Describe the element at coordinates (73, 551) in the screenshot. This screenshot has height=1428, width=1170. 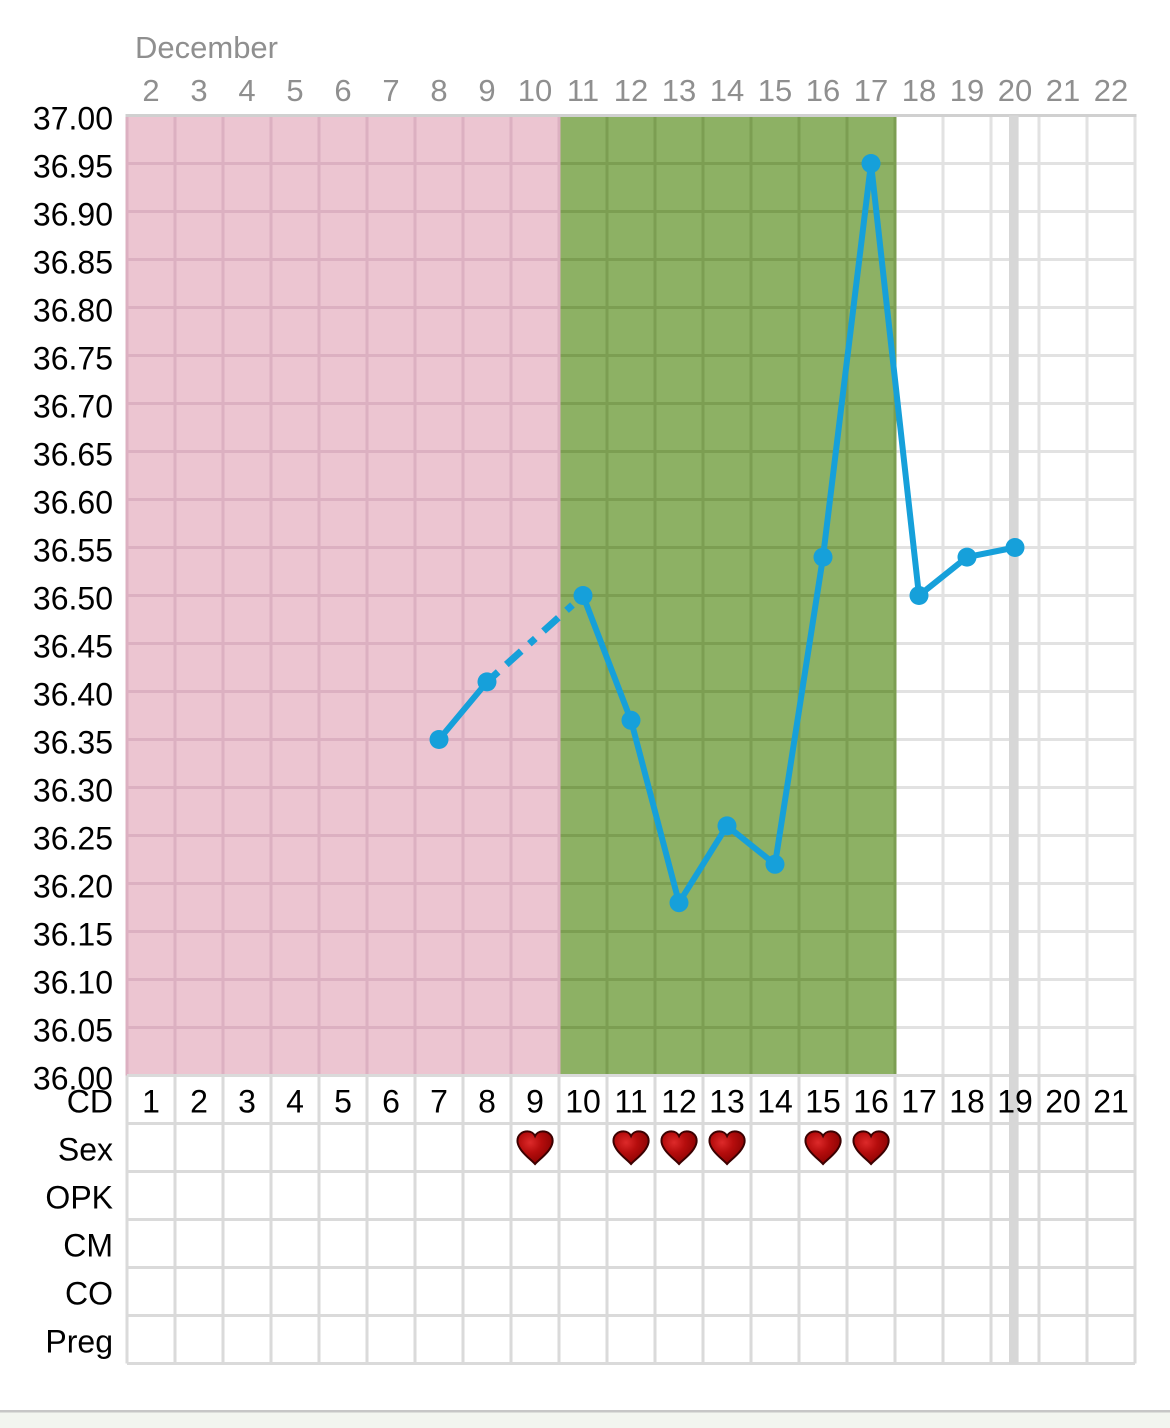
I see `svg-text: 36.55` at that location.